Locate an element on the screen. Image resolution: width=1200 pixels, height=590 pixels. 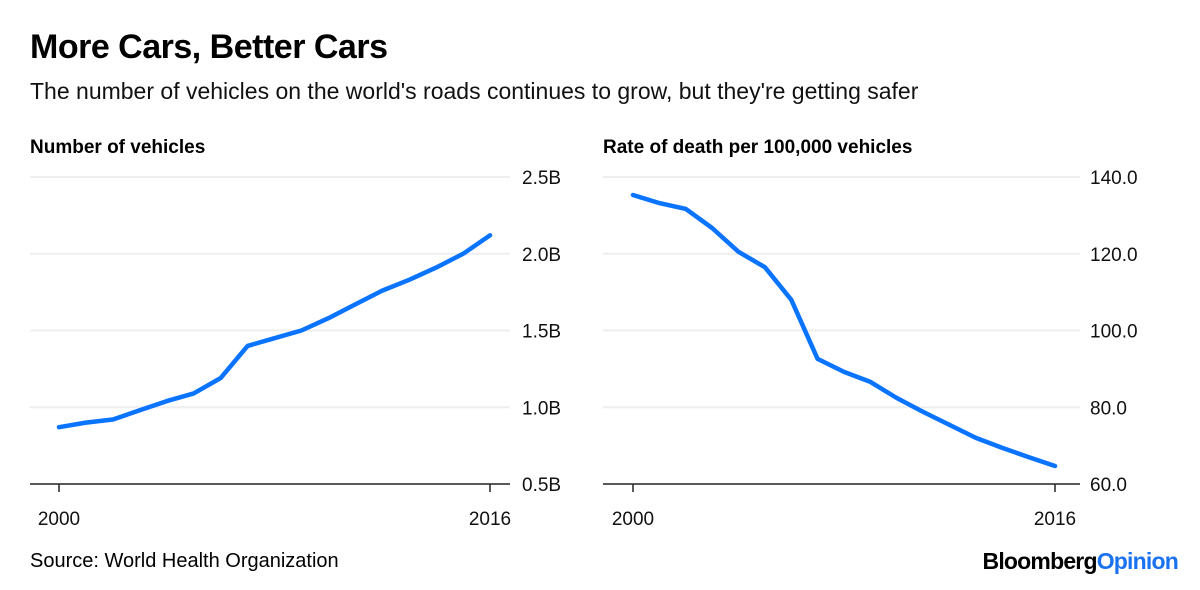
chart-title: More Cars, Better Cars is located at coordinates (209, 47).